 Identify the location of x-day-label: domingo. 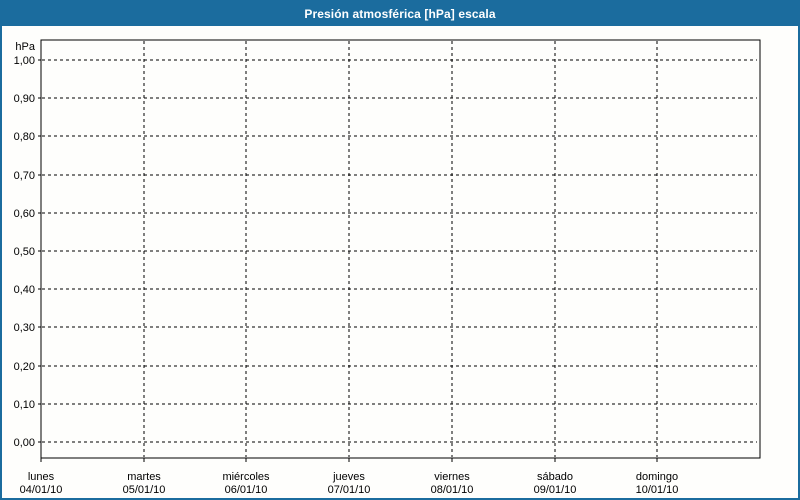
(657, 477).